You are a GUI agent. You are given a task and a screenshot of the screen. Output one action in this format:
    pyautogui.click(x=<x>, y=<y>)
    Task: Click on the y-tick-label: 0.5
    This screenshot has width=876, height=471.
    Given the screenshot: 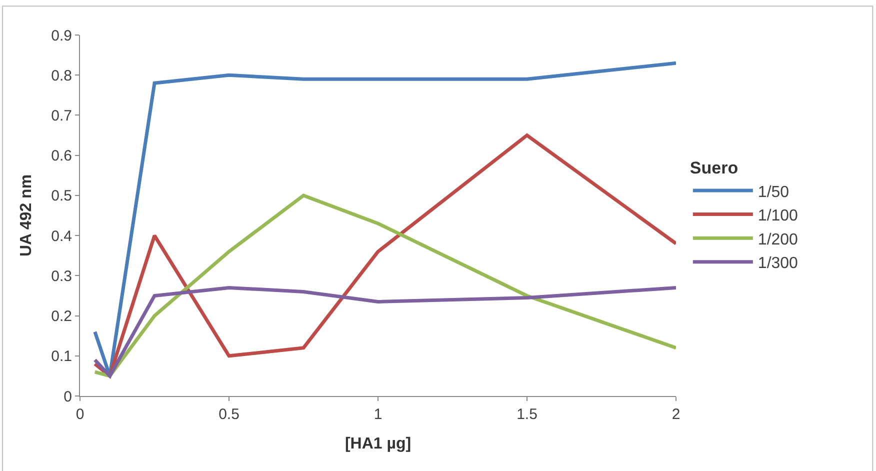 What is the action you would take?
    pyautogui.click(x=61, y=196)
    